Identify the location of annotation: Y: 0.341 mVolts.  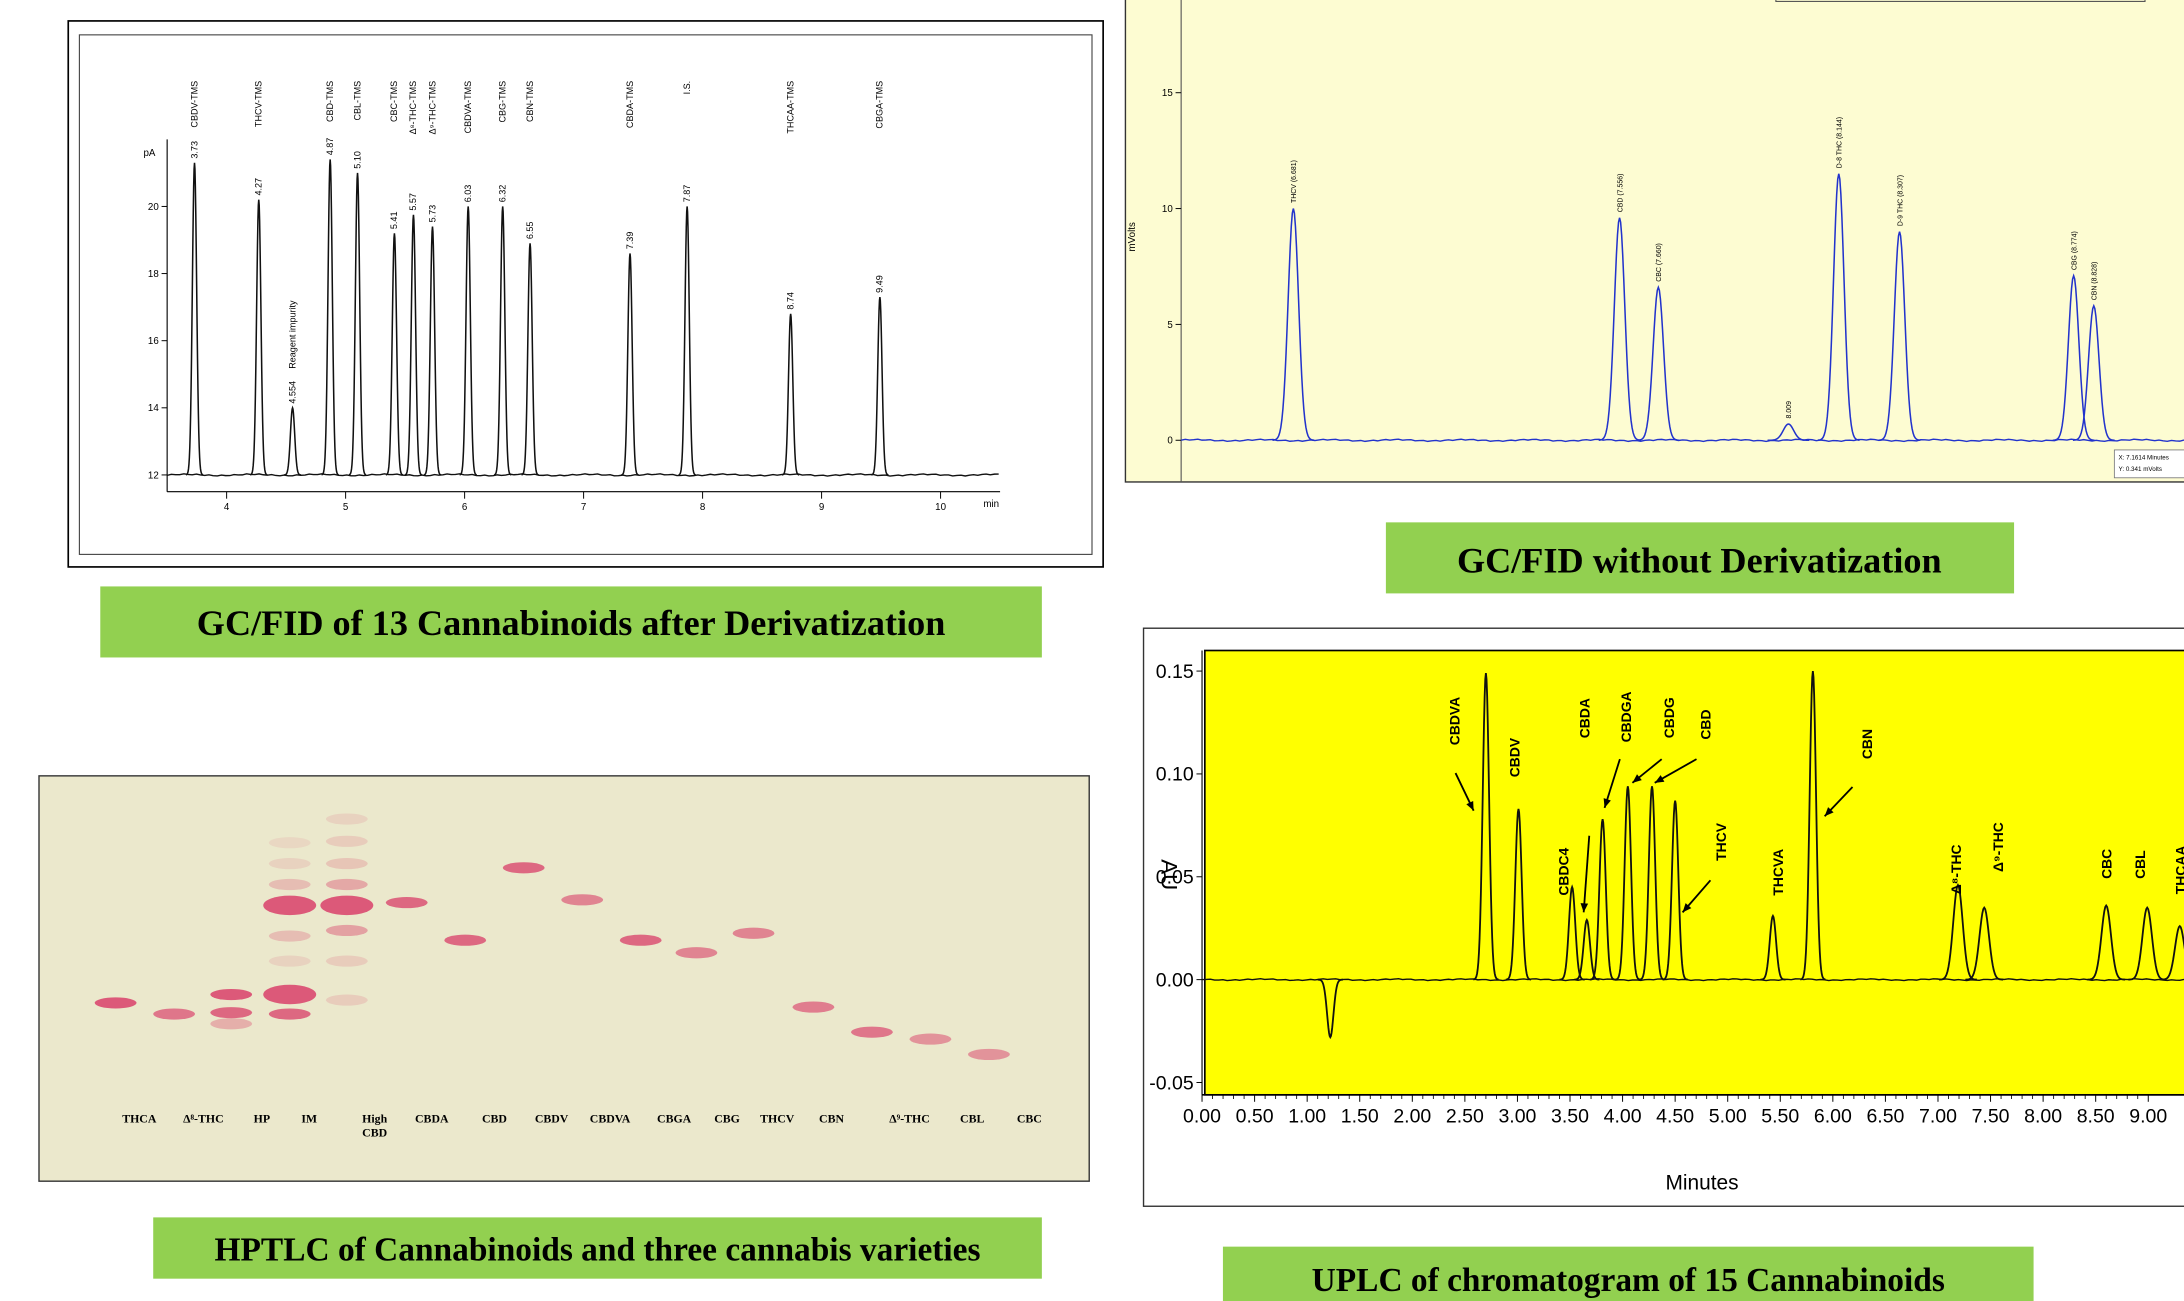
(2140, 469).